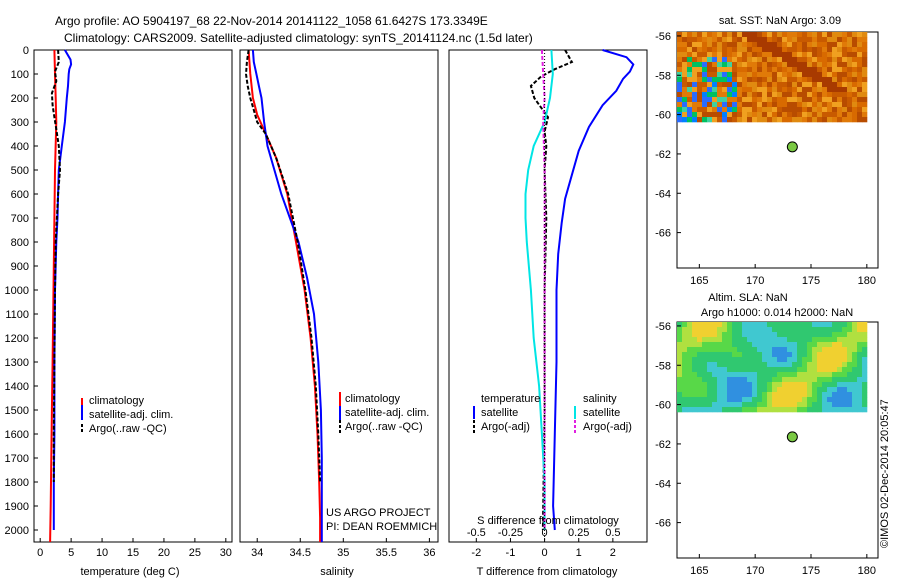 This screenshot has height=580, width=900. Describe the element at coordinates (164, 553) in the screenshot. I see `x-tick-label: 20` at that location.